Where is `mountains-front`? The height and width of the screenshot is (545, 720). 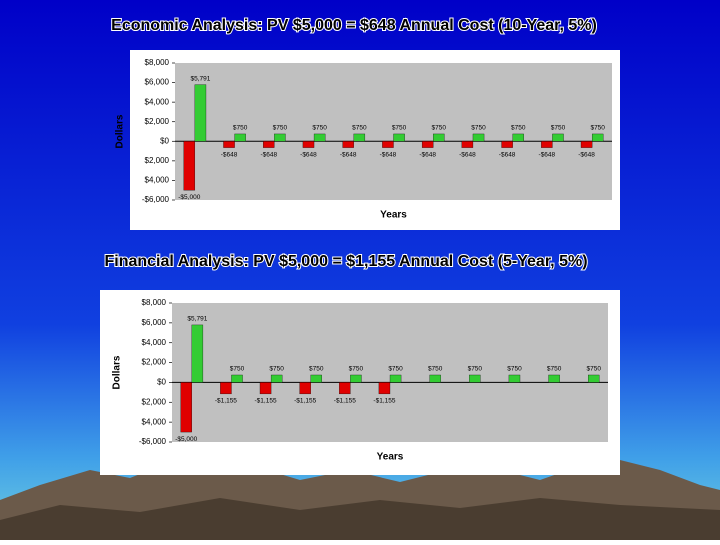 mountains-front is located at coordinates (360, 519).